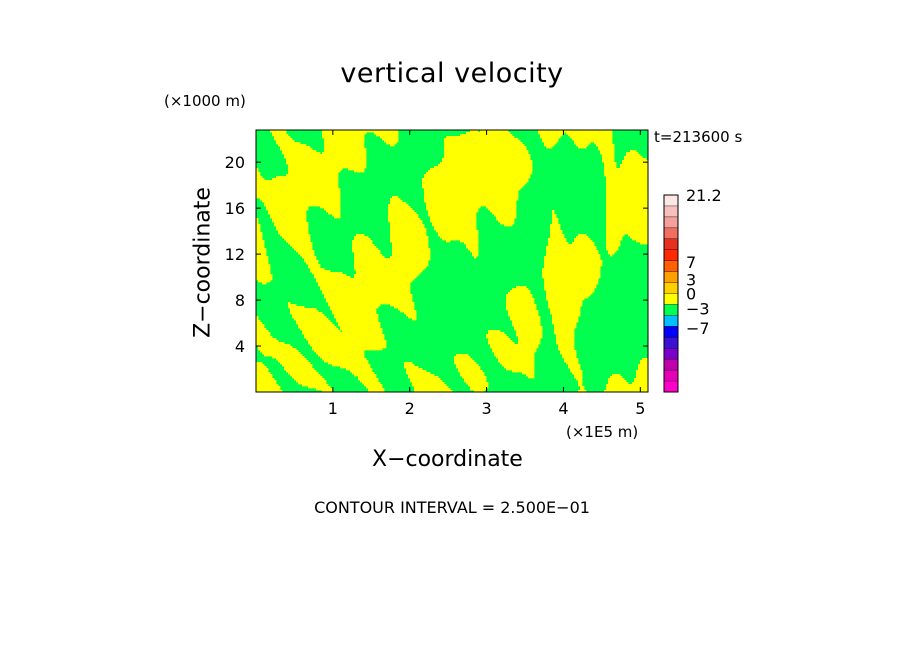 This screenshot has height=654, width=904. What do you see at coordinates (436, 254) in the screenshot?
I see `y-axis-ticks: 4 8 12 16 20` at bounding box center [436, 254].